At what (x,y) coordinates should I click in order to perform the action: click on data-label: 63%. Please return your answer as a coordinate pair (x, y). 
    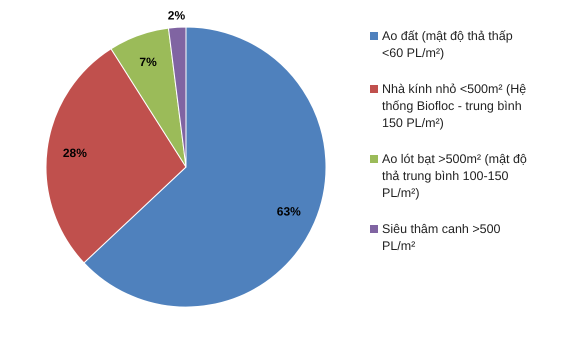
    Looking at the image, I should click on (289, 211).